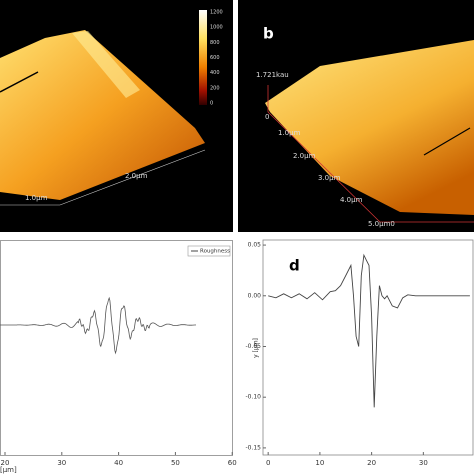  Describe the element at coordinates (232, 463) in the screenshot. I see `x-tick-label: 60` at that location.